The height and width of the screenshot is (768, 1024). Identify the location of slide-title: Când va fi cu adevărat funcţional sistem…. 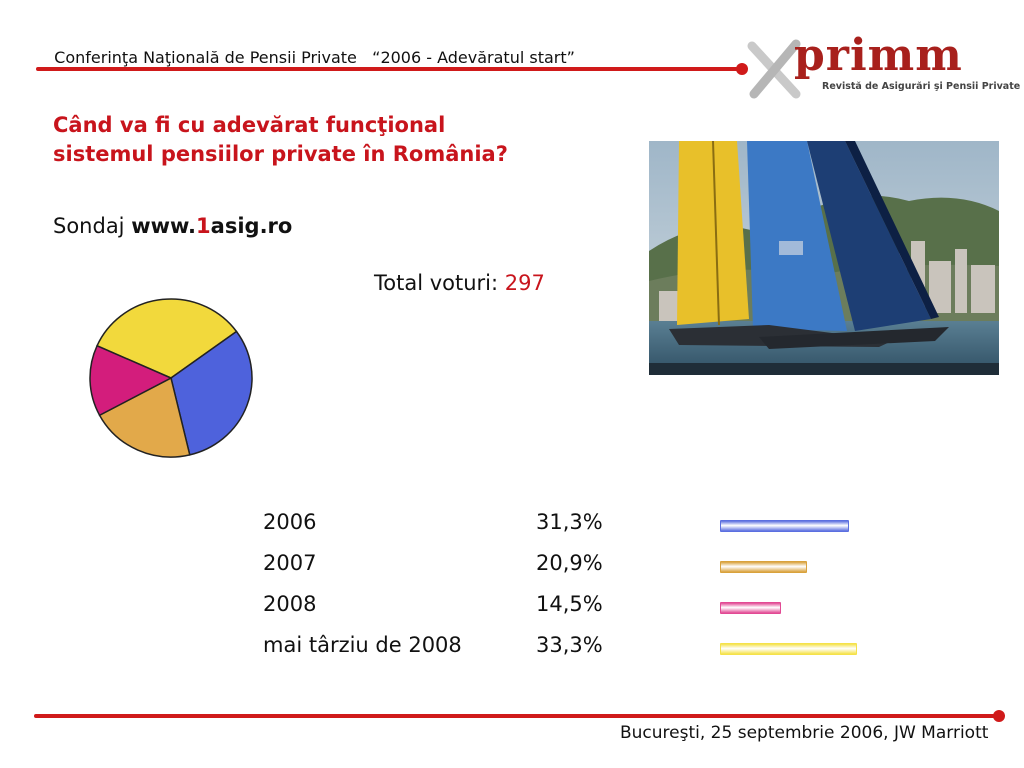
(280, 140).